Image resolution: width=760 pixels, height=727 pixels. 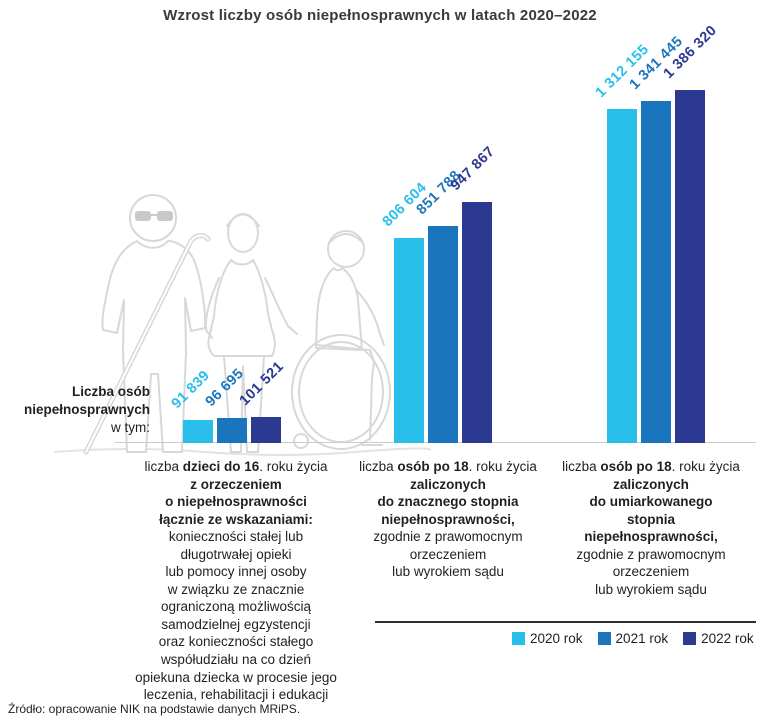 What do you see at coordinates (86, 410) in the screenshot?
I see `y-axis-label-line2: niepełnosprawnych` at bounding box center [86, 410].